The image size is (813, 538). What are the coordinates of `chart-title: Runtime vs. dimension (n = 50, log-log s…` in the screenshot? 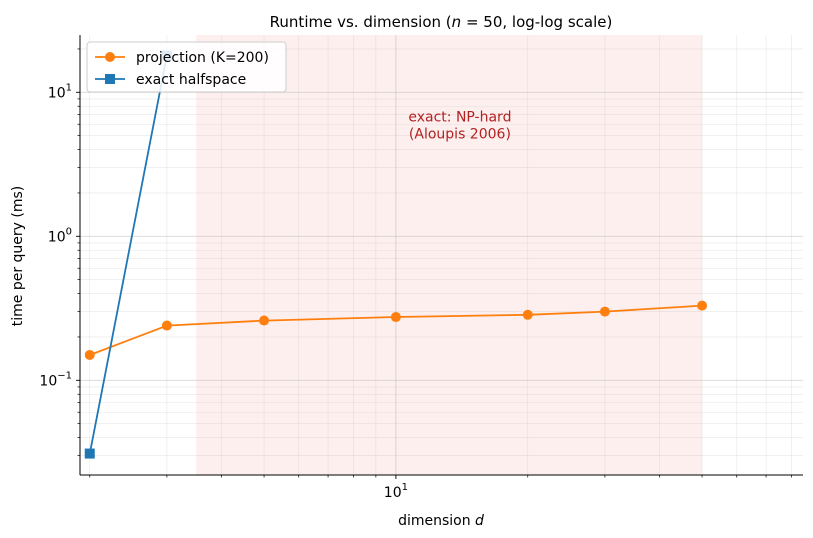 It's located at (441, 22).